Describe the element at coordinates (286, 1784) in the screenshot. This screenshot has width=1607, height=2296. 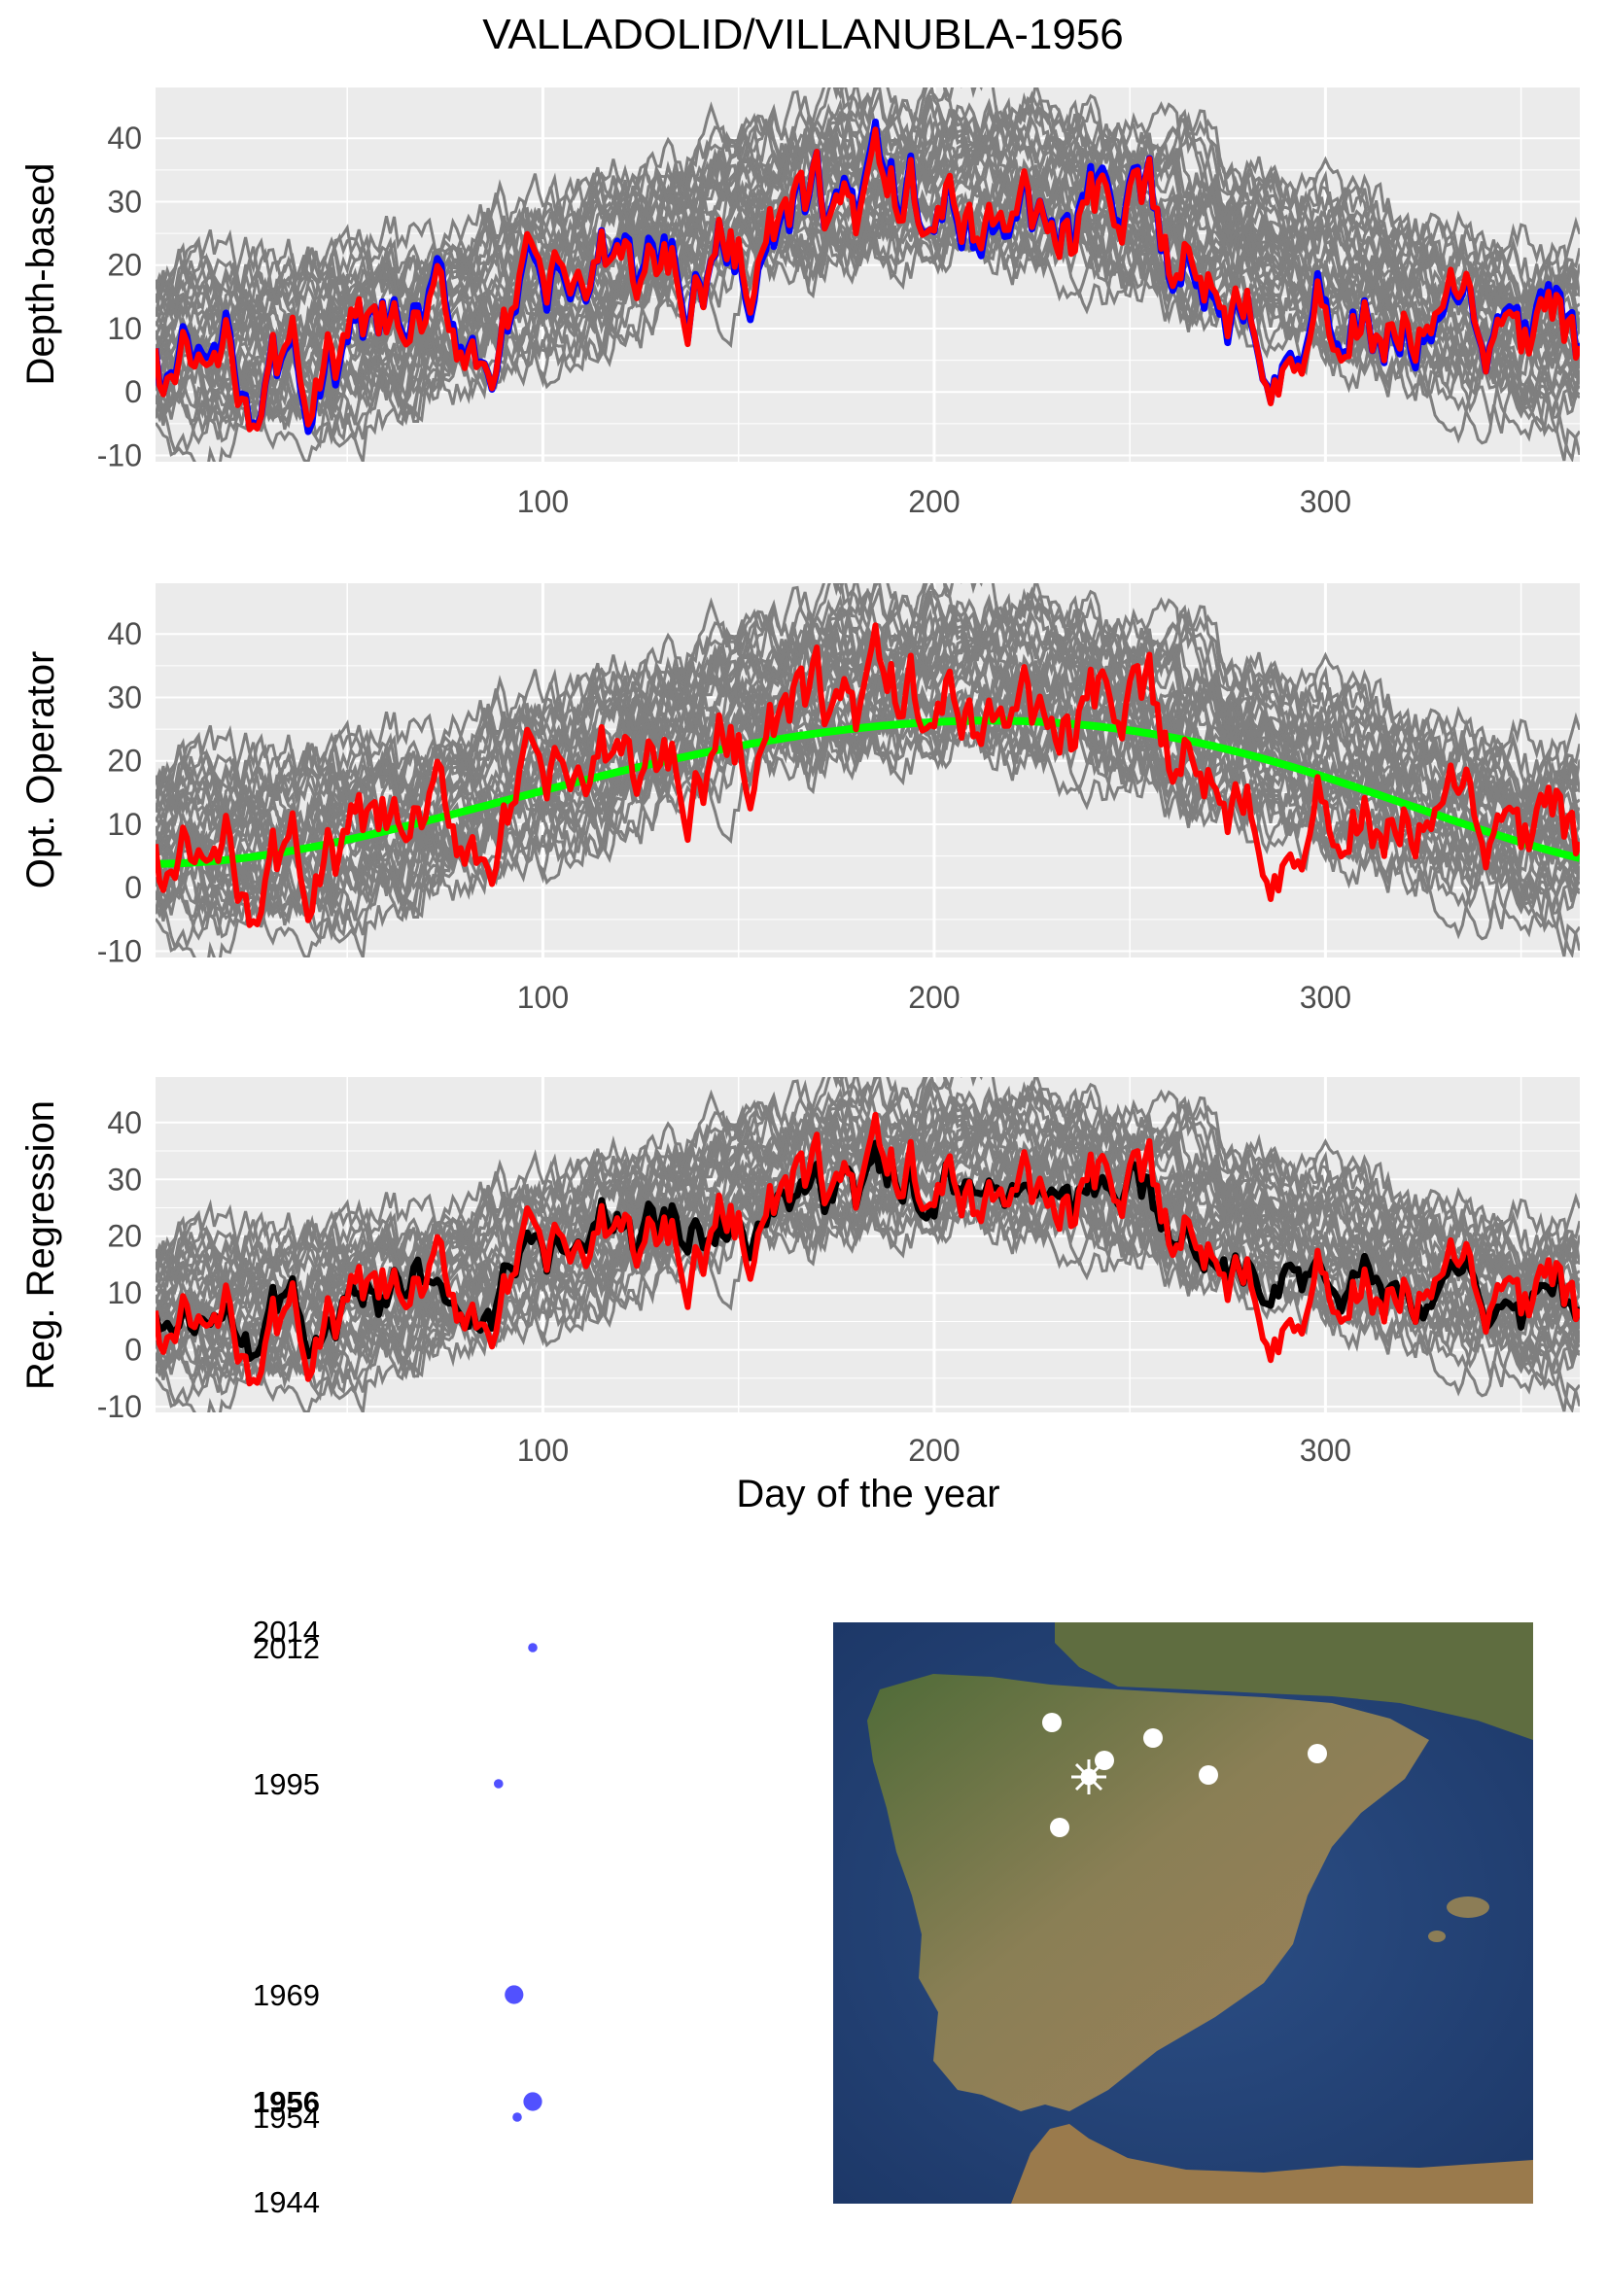
I see `year-label: 1995` at that location.